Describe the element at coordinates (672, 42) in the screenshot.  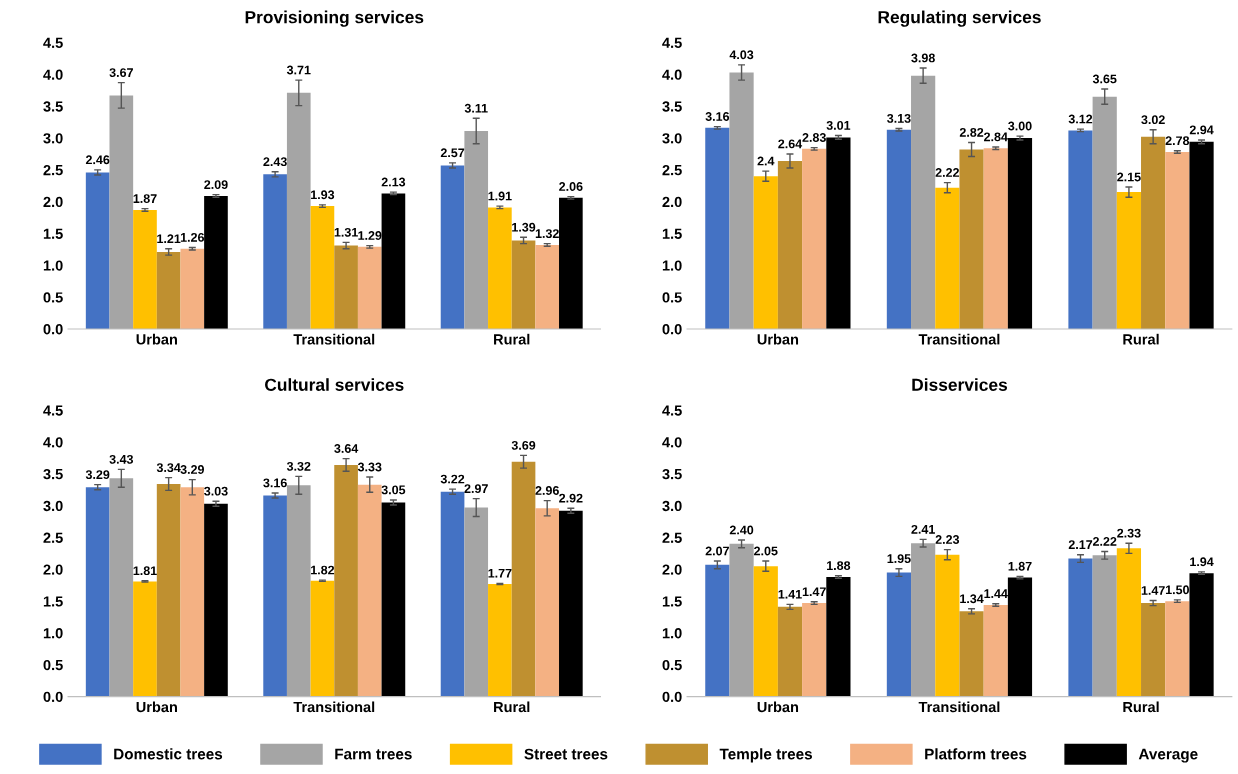
I see `y-tick-label: 4.5` at that location.